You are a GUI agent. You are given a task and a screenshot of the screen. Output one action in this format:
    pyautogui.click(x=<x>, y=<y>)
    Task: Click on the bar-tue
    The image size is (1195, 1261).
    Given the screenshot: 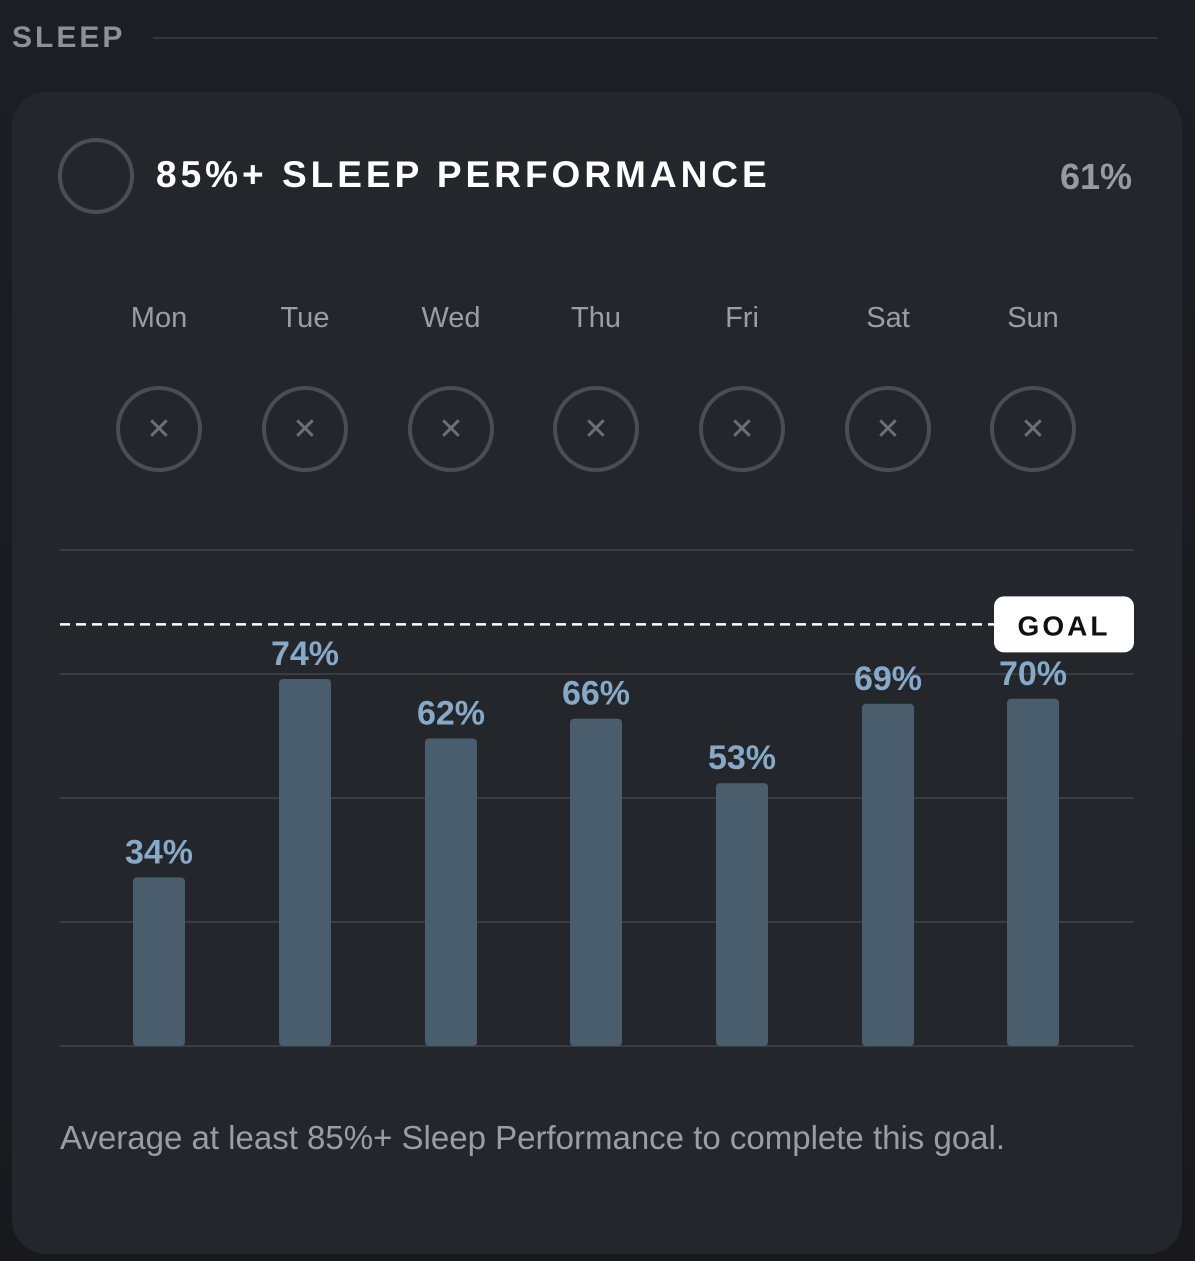 What is the action you would take?
    pyautogui.click(x=305, y=862)
    